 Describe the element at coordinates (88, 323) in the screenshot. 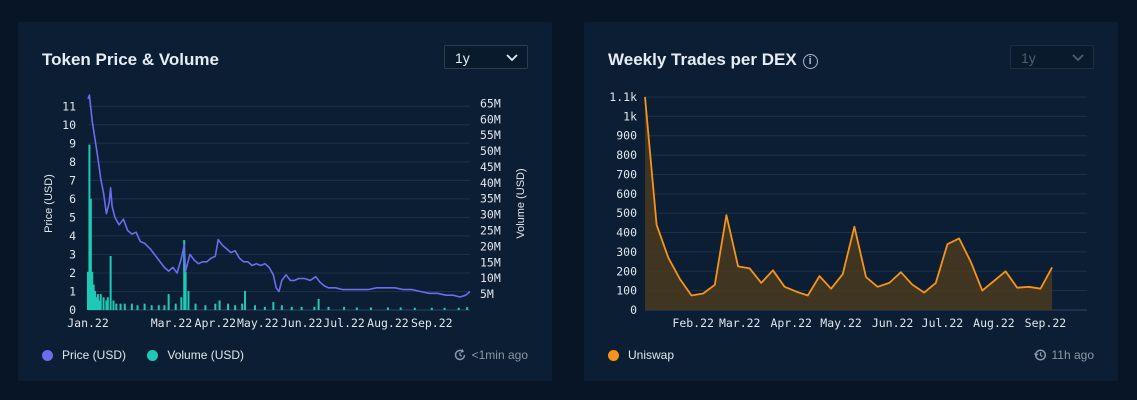

I see `x-tick-label: Jan.22` at that location.